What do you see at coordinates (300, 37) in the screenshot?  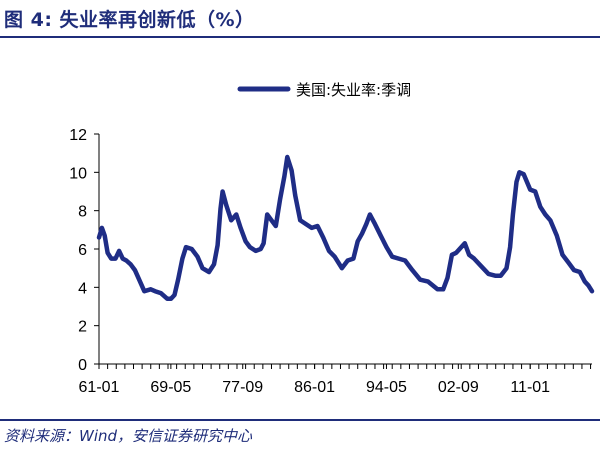 I see `title-rule` at bounding box center [300, 37].